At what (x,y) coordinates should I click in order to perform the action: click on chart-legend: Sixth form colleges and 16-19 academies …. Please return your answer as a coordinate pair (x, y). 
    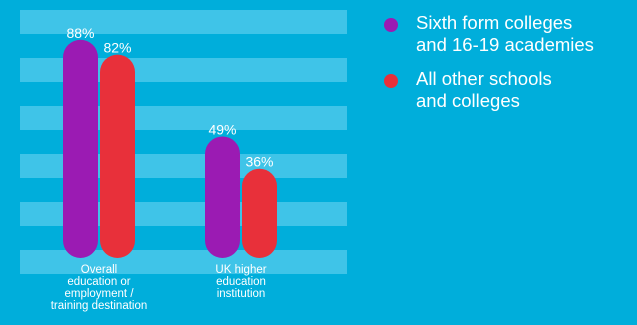
    Looking at the image, I should click on (509, 68).